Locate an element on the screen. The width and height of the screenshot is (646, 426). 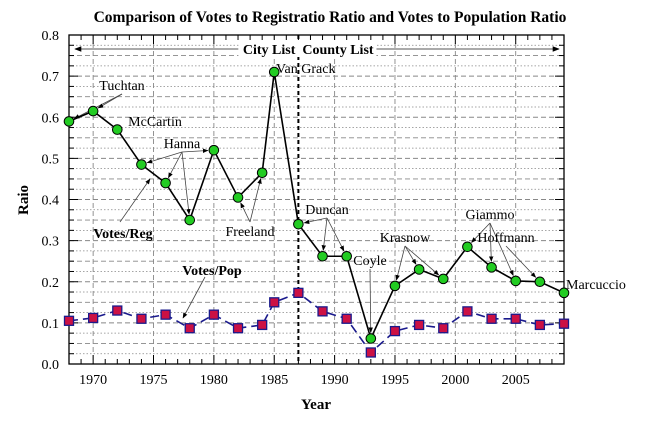
x-tick-label: 1985 is located at coordinates (274, 380).